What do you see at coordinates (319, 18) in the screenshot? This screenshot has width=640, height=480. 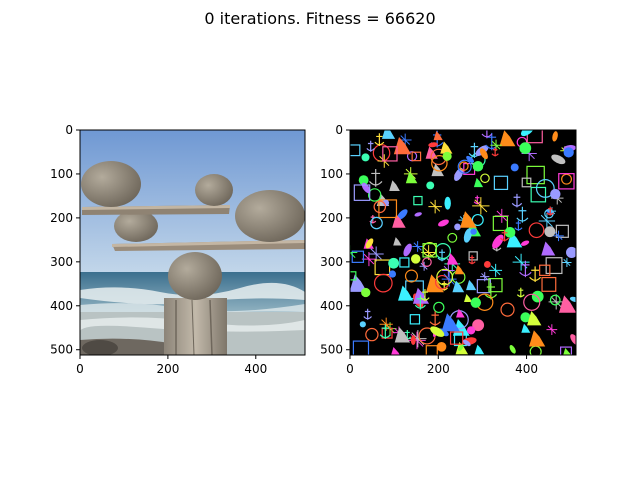 I see `figure-title: 0 iterations. Fitness = 66620` at bounding box center [319, 18].